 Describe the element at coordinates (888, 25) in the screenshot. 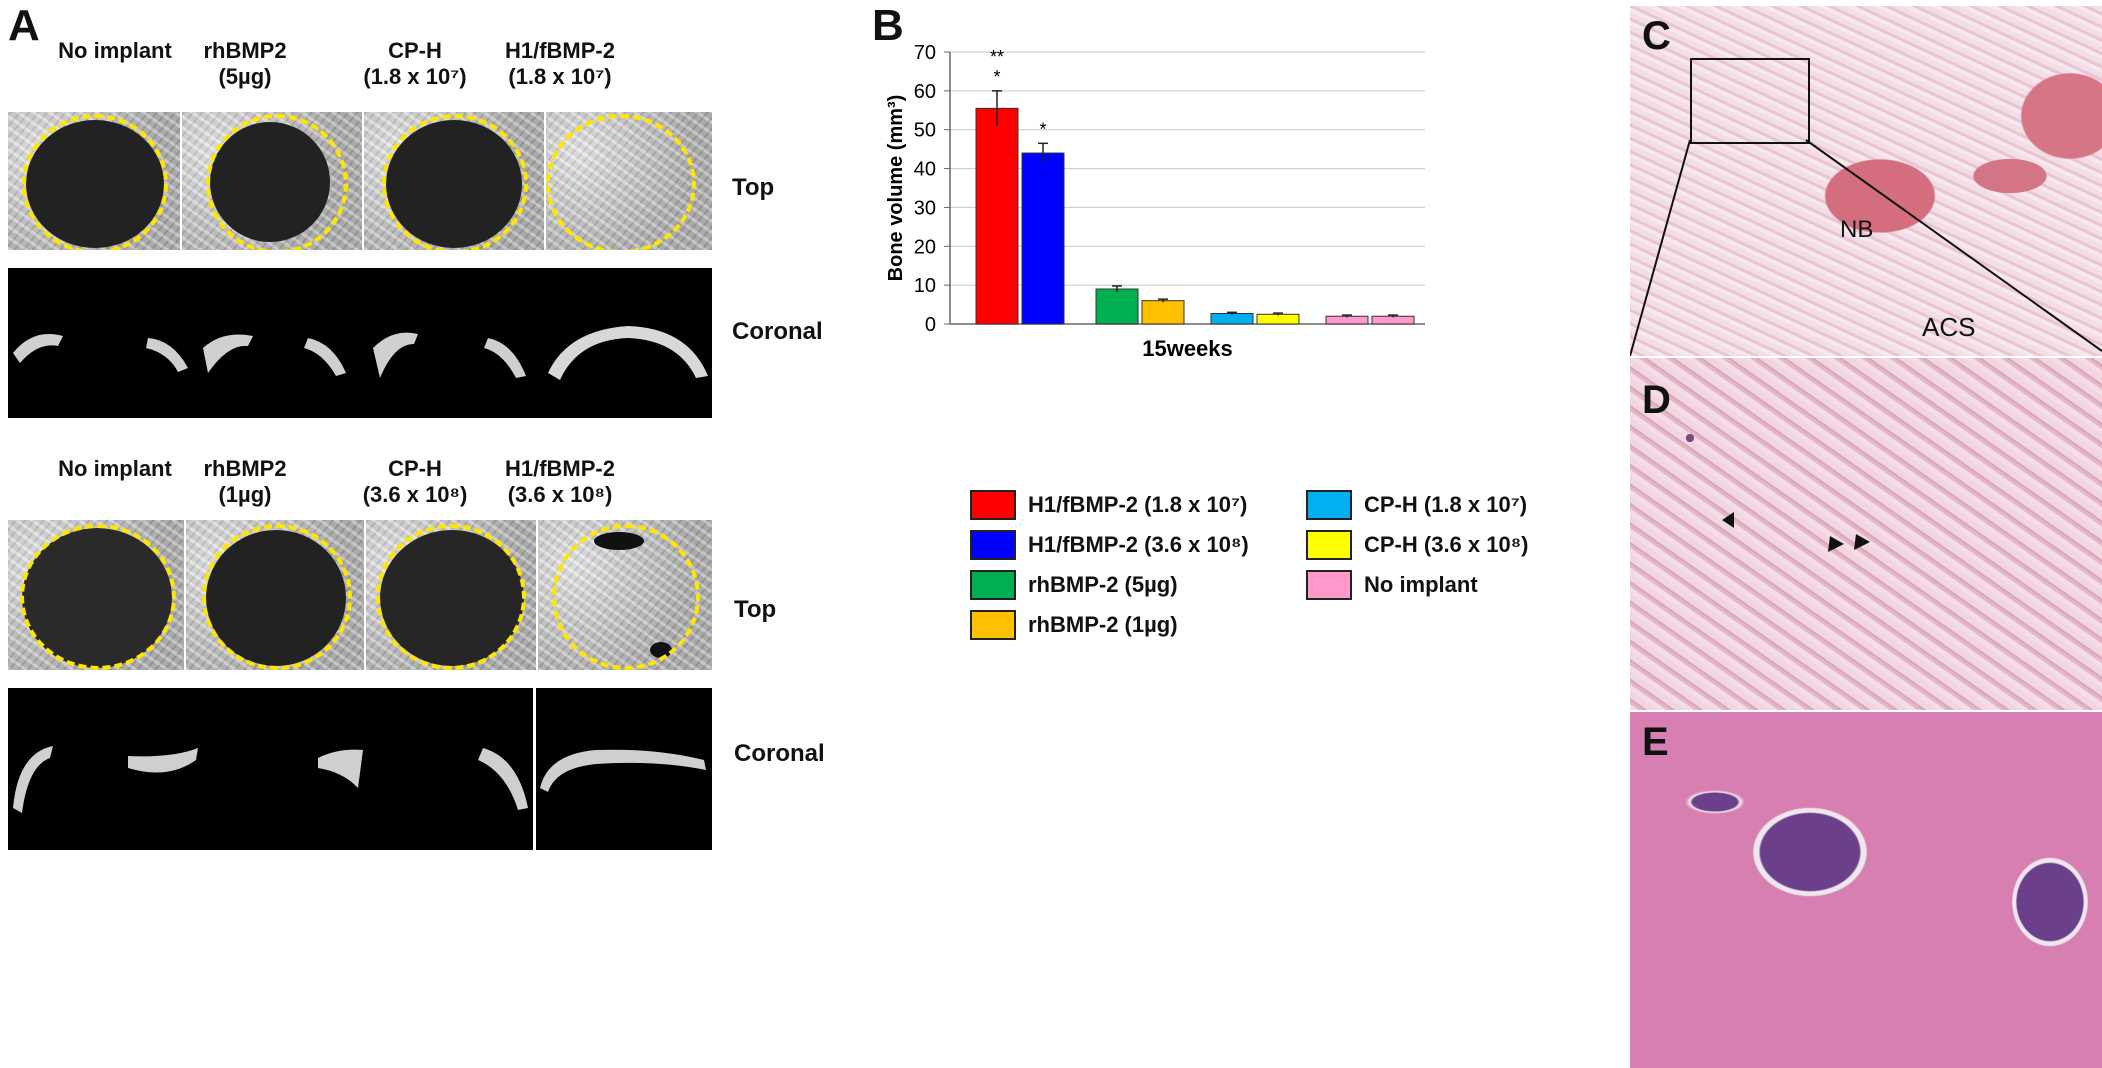

I see `panel-b-letter: B` at that location.